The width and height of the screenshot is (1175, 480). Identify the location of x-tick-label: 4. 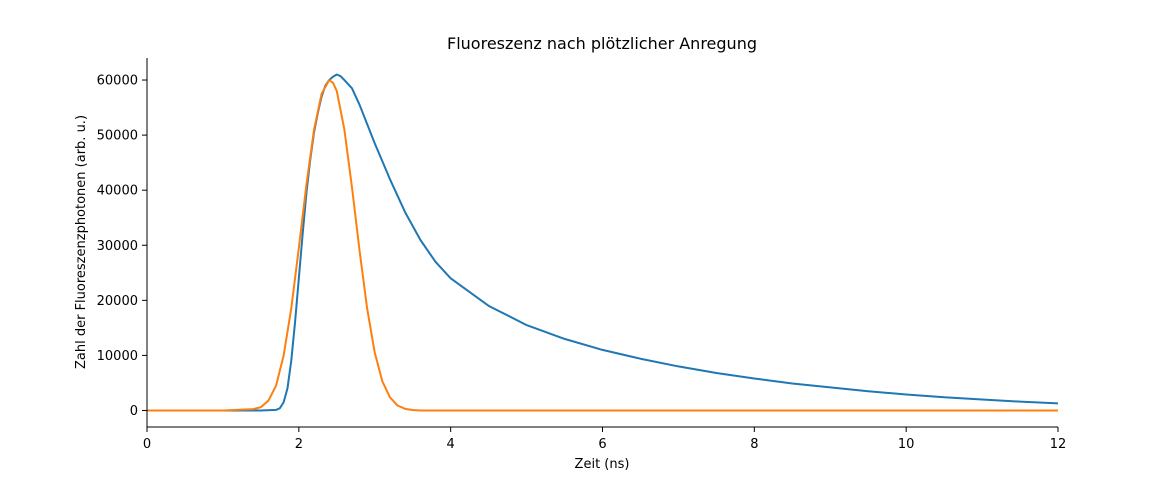
(451, 444).